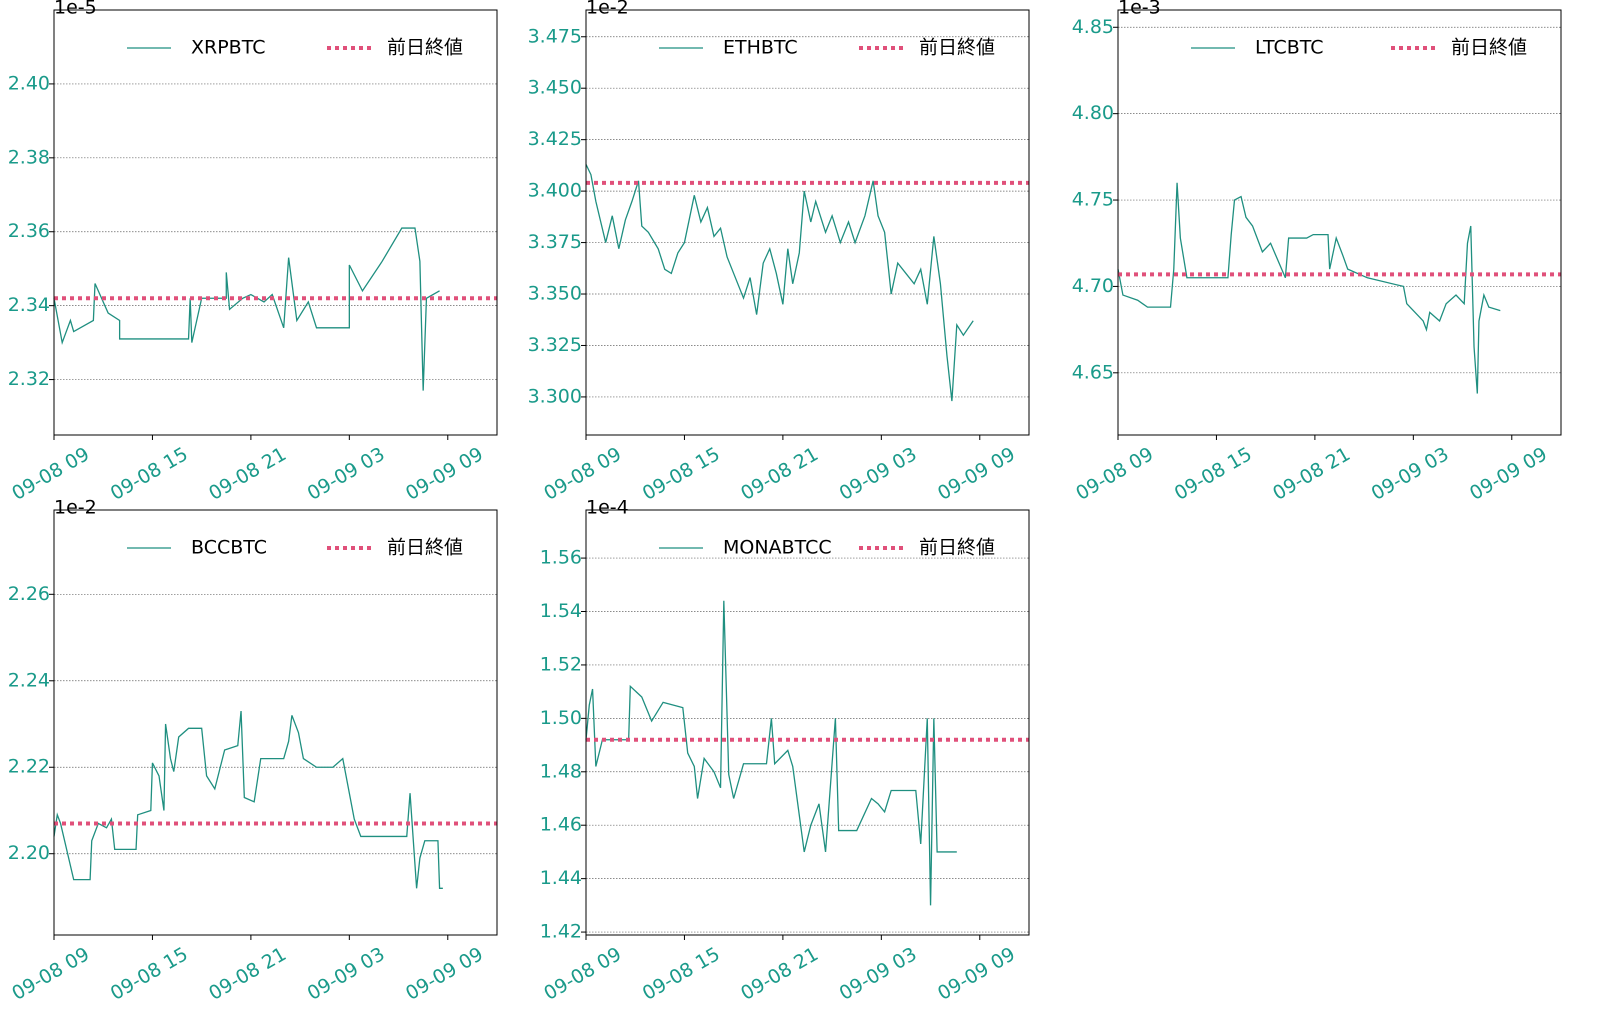  Describe the element at coordinates (29, 379) in the screenshot. I see `y-tick-label: 2.32` at that location.